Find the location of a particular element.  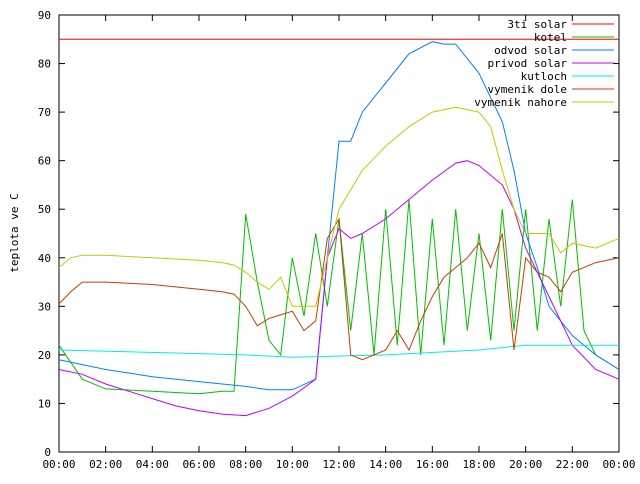

y-axis-label: teplota ve C is located at coordinates (14, 232).